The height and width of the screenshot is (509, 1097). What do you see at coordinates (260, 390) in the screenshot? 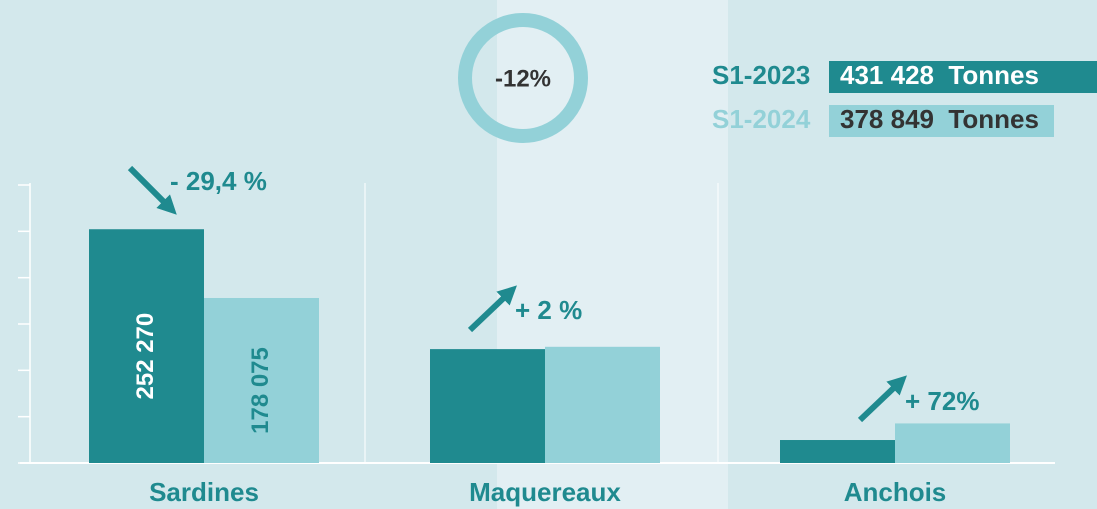
I see `value-label: 178 075` at bounding box center [260, 390].